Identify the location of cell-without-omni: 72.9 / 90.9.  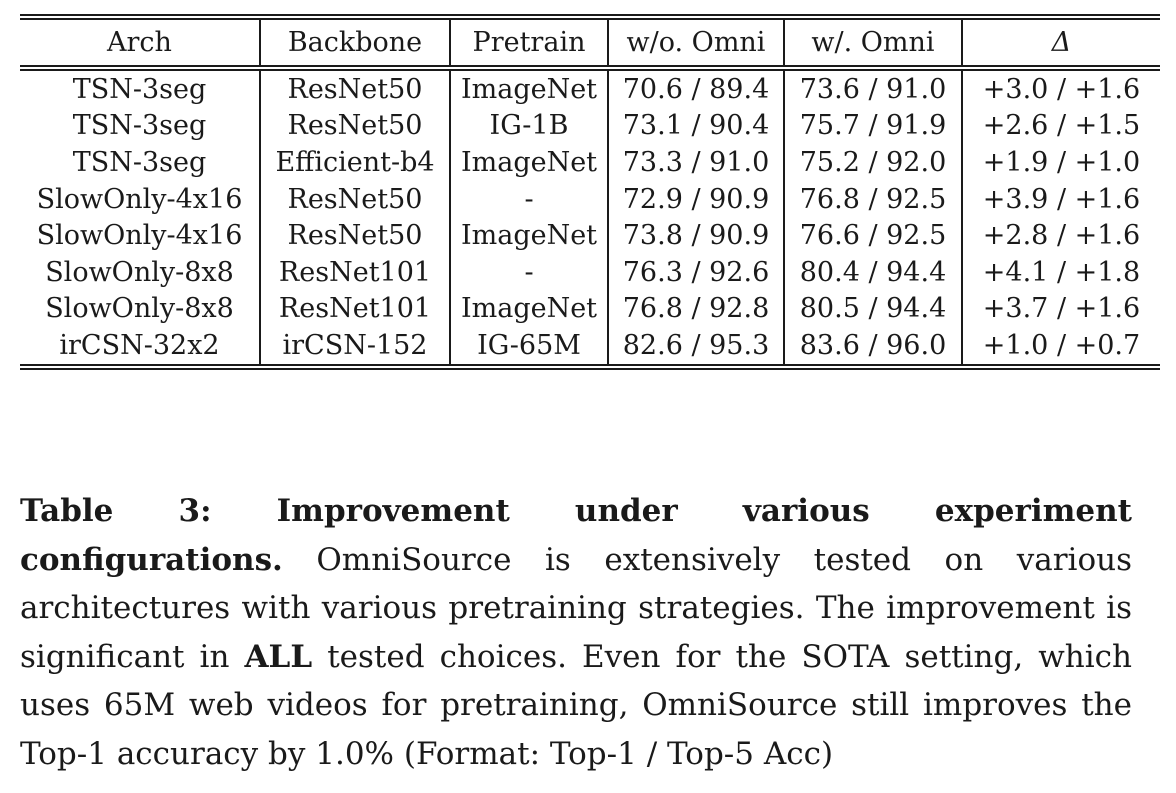
(695, 199).